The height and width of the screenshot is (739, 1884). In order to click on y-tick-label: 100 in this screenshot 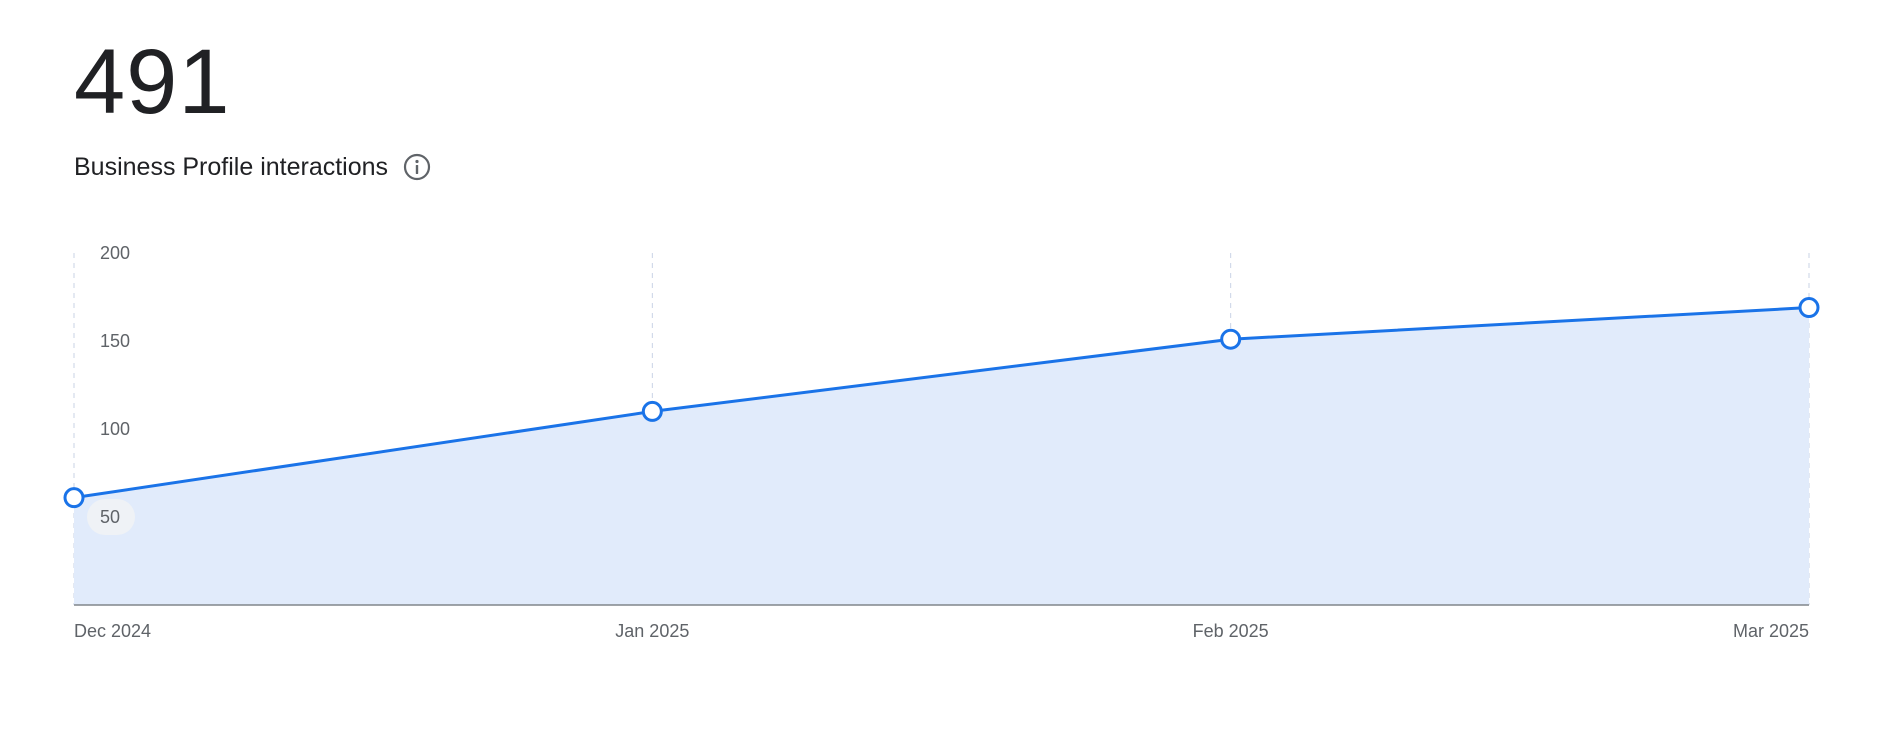, I will do `click(115, 429)`.